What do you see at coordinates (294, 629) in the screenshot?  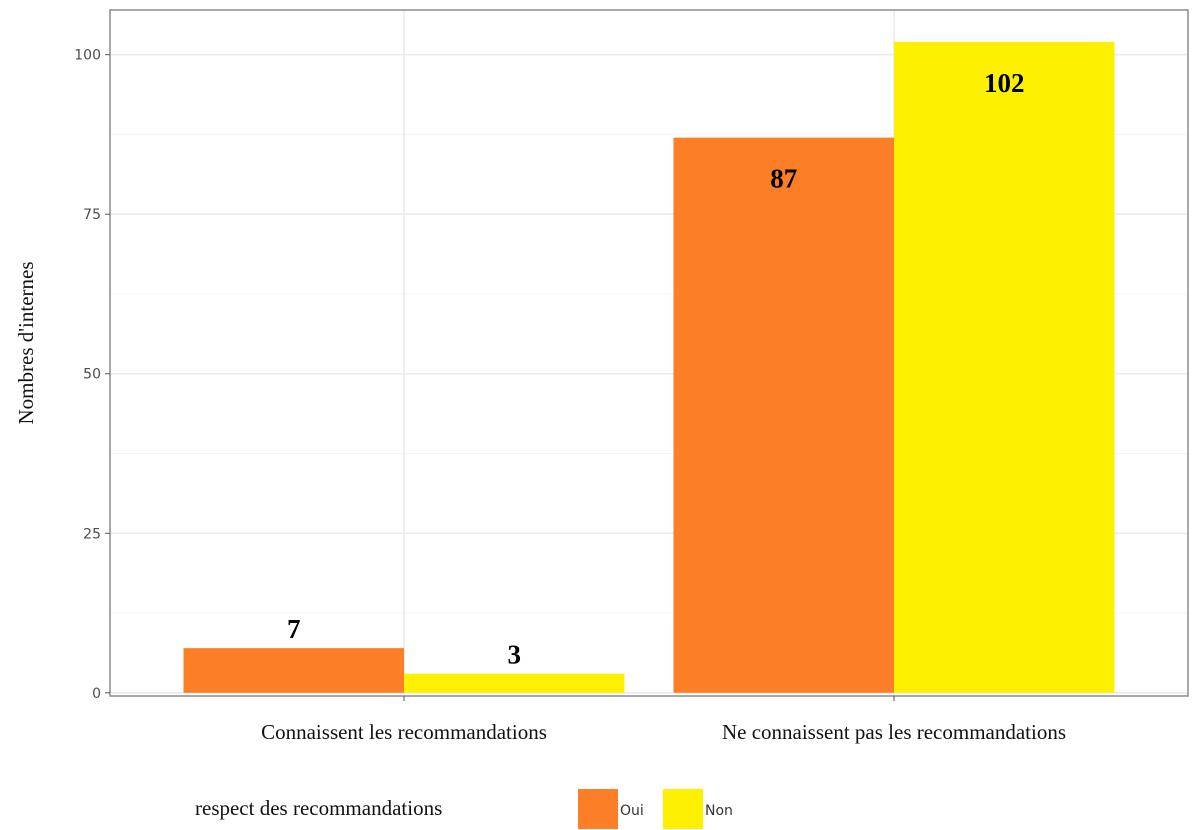 I see `data-label: 7` at bounding box center [294, 629].